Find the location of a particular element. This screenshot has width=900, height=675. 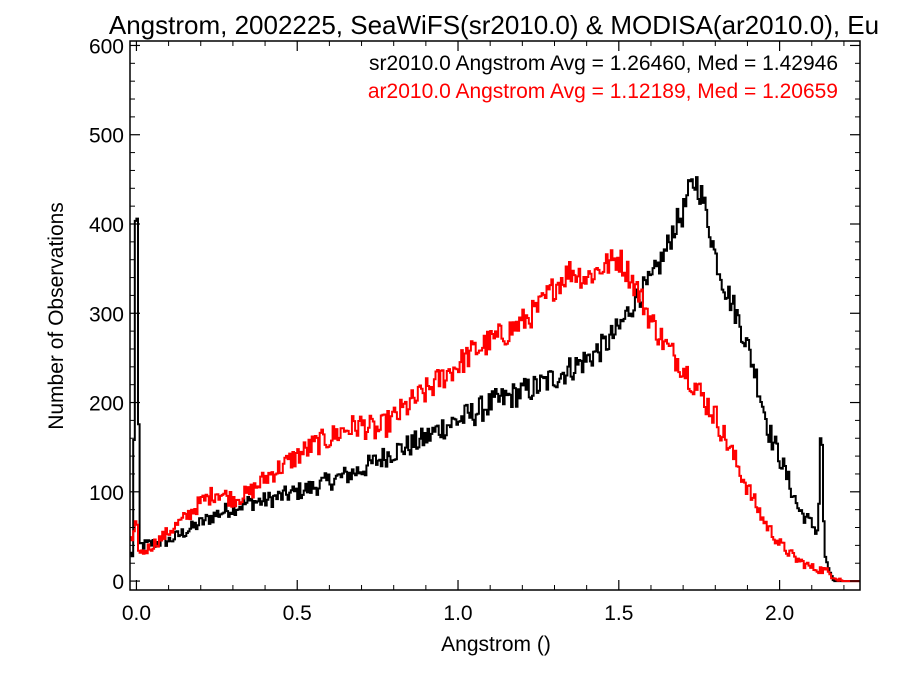

y-tick-label: 0 is located at coordinates (118, 582).